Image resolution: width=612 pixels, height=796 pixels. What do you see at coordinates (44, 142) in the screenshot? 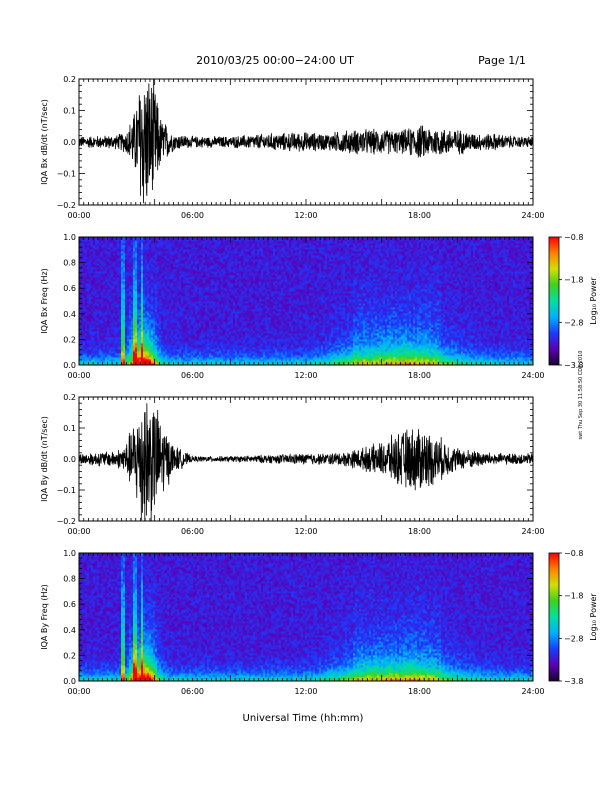
I see `y-axis-title: IQA Bx dB/dt (nT/sec)` at bounding box center [44, 142].